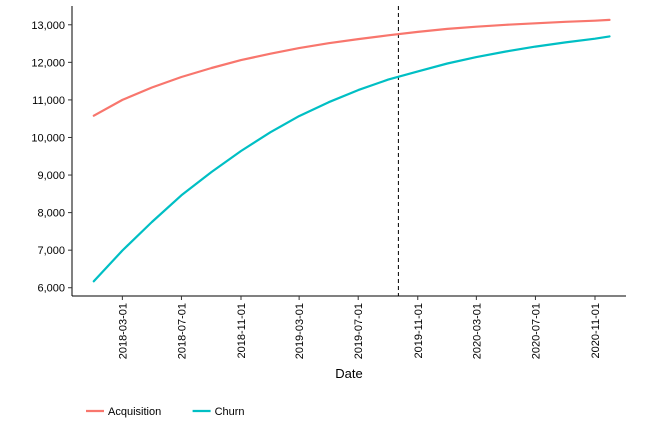 The image size is (648, 432). Describe the element at coordinates (348, 373) in the screenshot. I see `x-axis-title: Date` at that location.